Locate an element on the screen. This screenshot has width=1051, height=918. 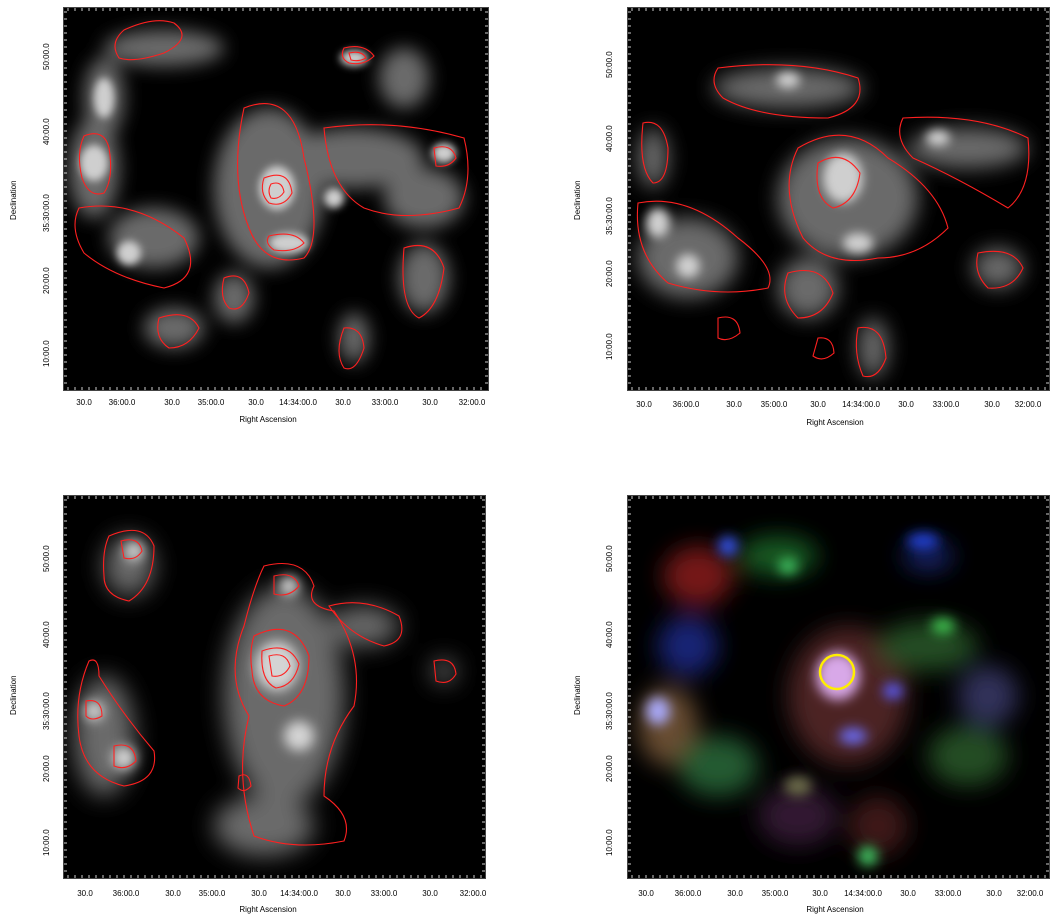
rgb-composite-map is located at coordinates (828, 699).